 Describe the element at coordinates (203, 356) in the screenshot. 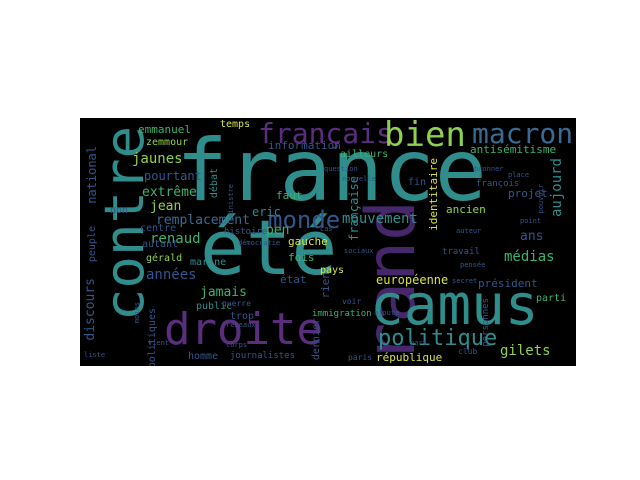

I see `word-homme: homme` at that location.